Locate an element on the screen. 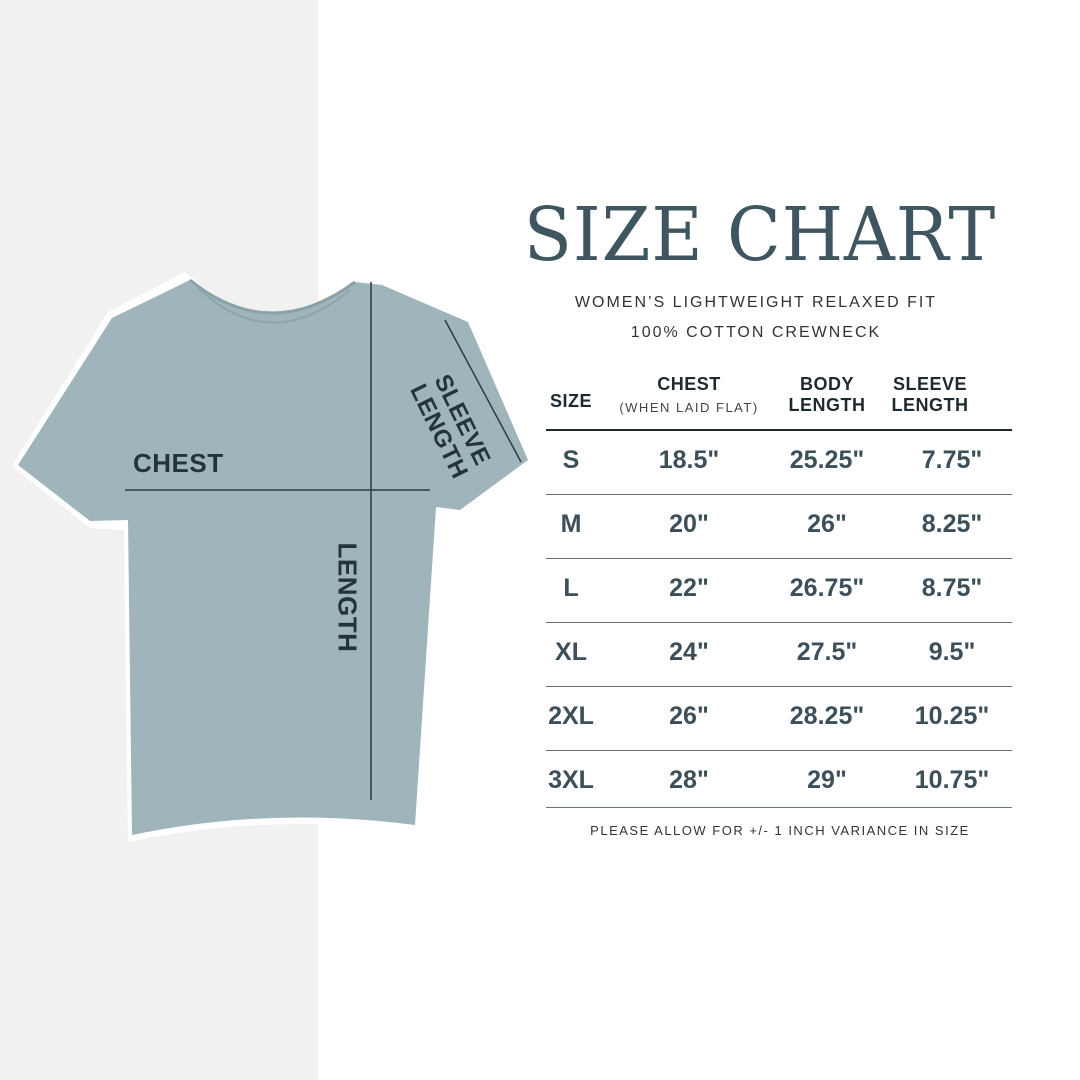 Image resolution: width=1080 pixels, height=1080 pixels. cell-sleeve-length: 7.75" is located at coordinates (952, 460).